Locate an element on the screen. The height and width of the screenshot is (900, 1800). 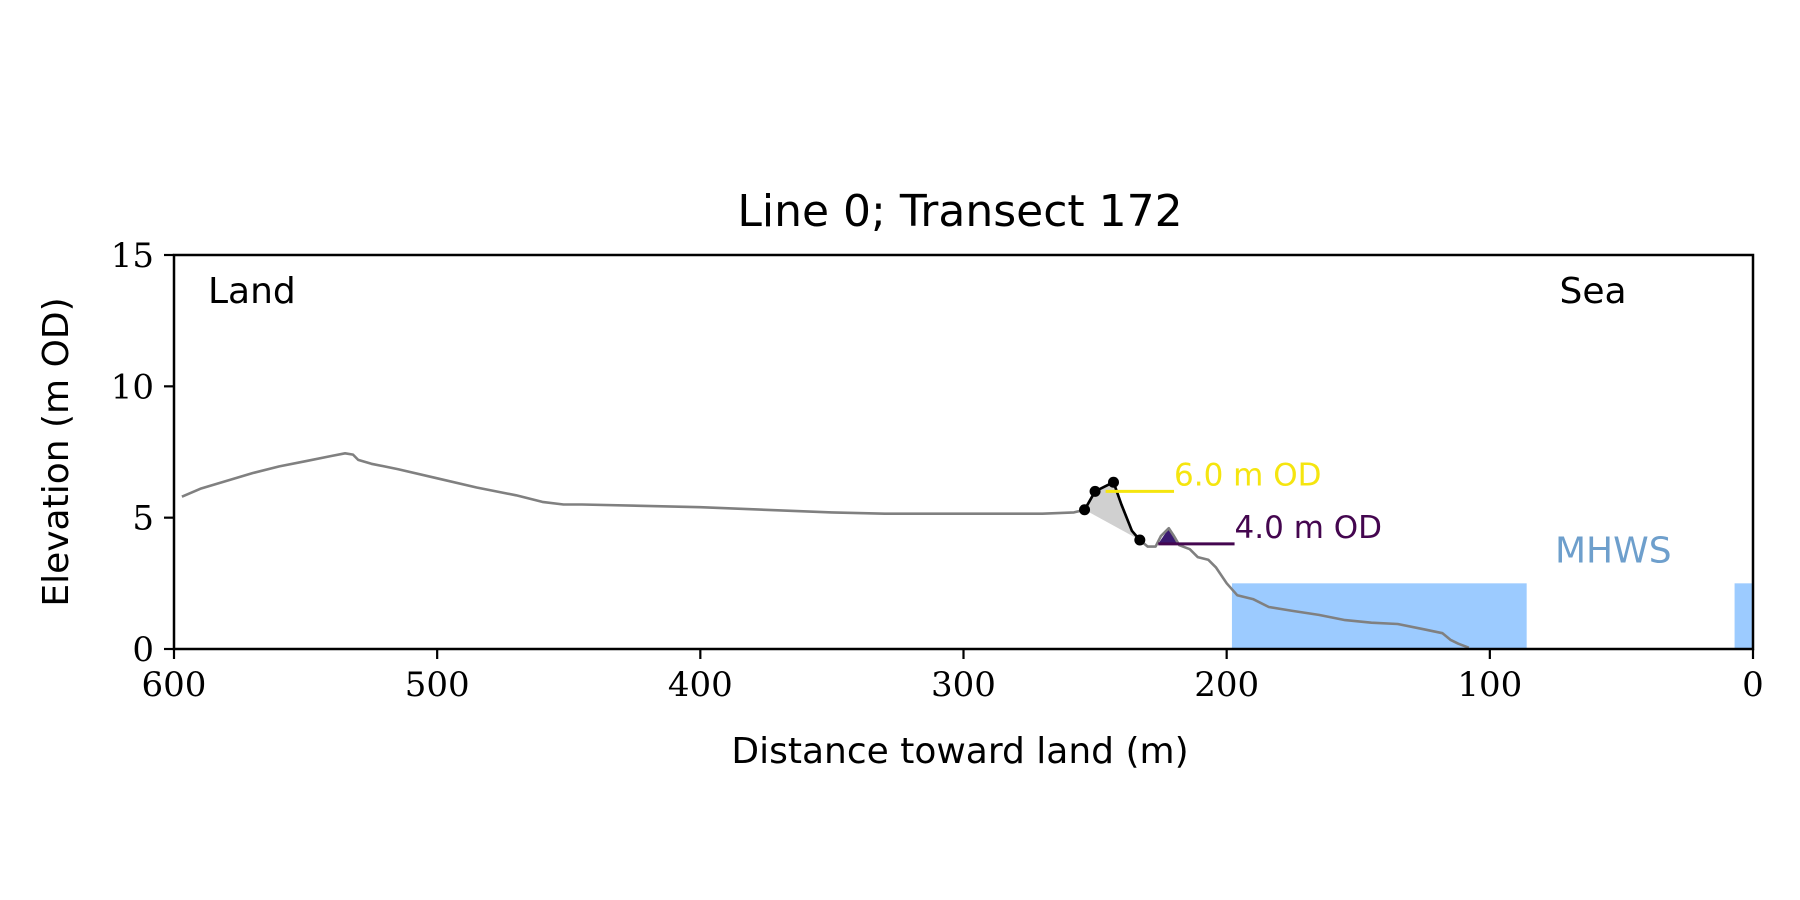
x-tick-label-4: 200 is located at coordinates (1226, 685).